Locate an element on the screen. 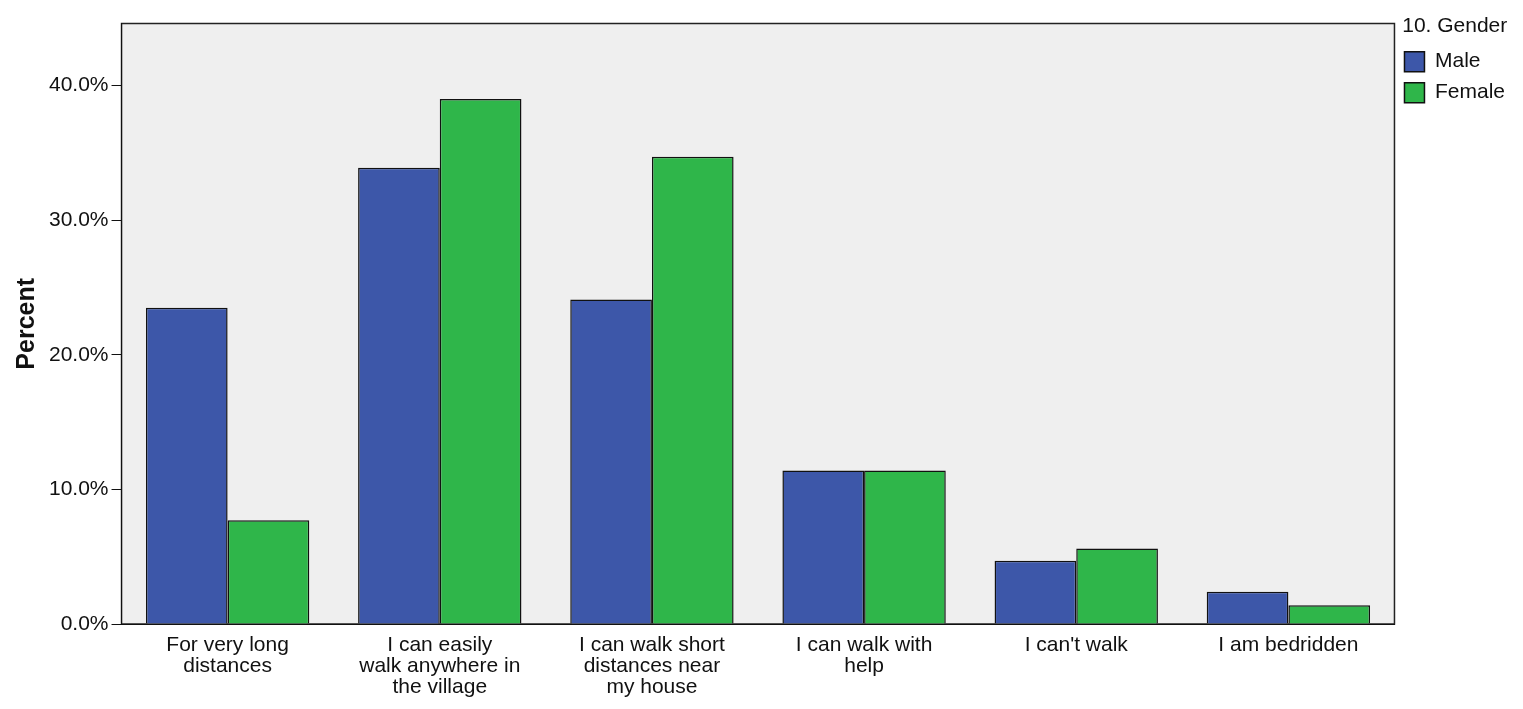 The width and height of the screenshot is (1523, 709). x-tick-label: I am bedridden is located at coordinates (1288, 644).